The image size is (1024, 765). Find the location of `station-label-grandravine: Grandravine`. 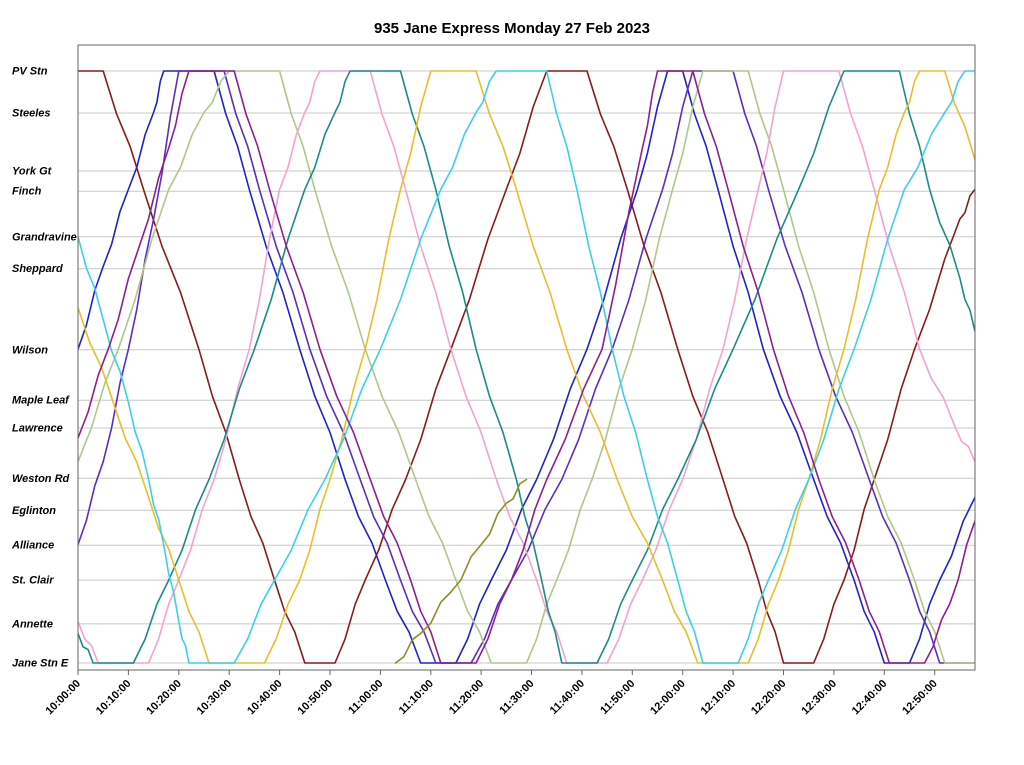

station-label-grandravine: Grandravine is located at coordinates (44, 237).